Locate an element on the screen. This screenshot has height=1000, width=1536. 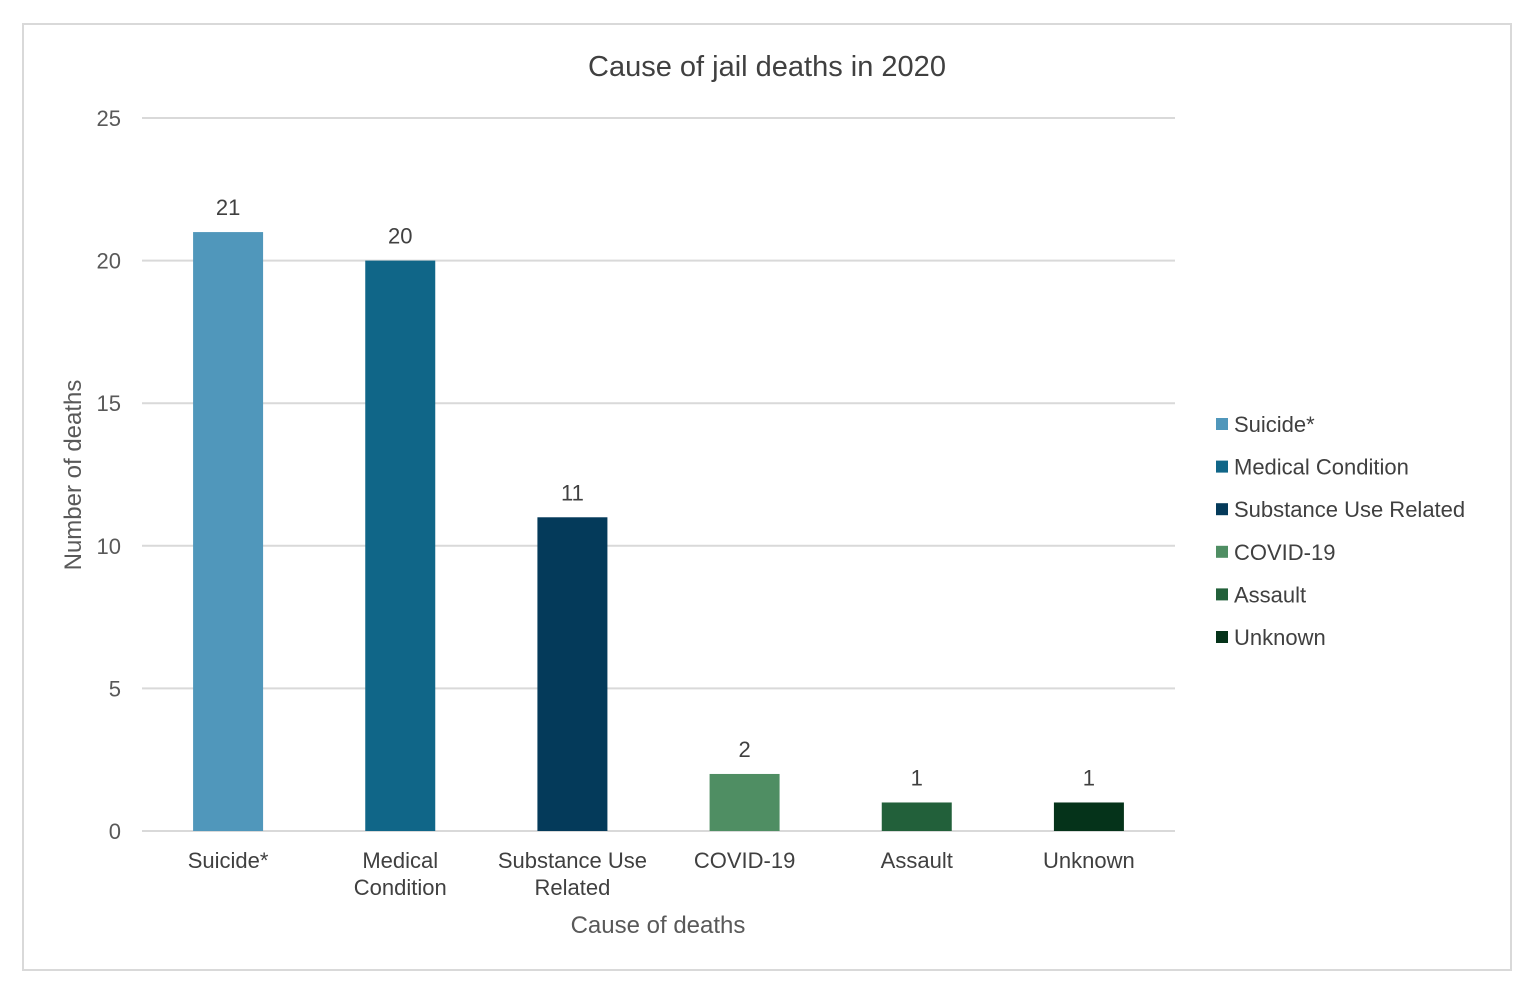
legend-item-label: Assault is located at coordinates (1270, 594).